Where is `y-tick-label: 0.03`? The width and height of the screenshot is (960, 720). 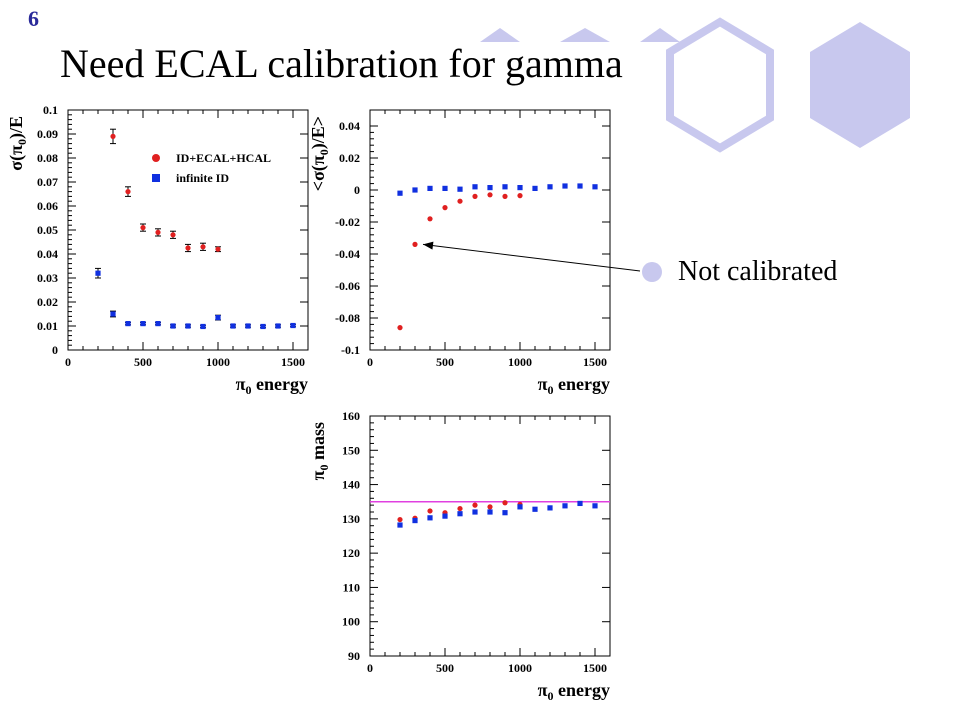
y-tick-label: 0.03 is located at coordinates (47, 278).